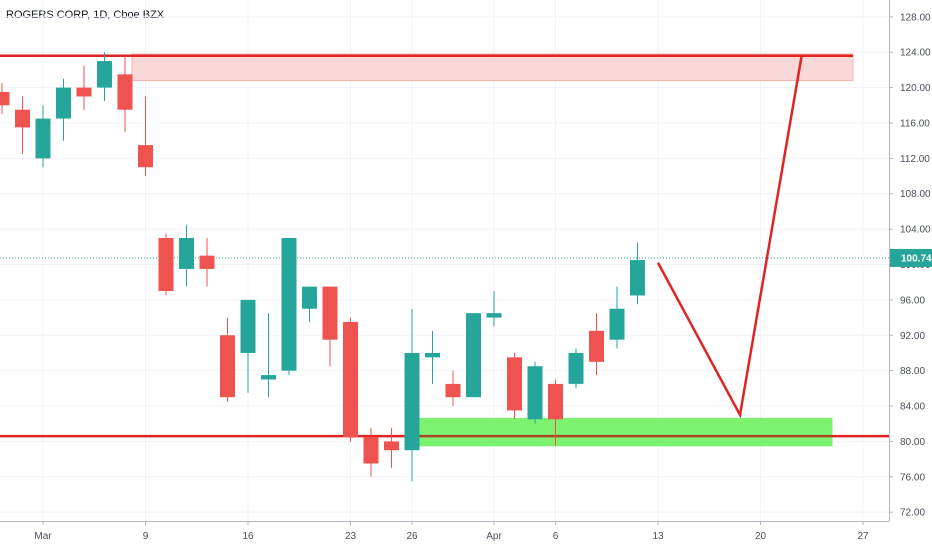  What do you see at coordinates (912, 336) in the screenshot?
I see `price-tick-label: 92.00` at bounding box center [912, 336].